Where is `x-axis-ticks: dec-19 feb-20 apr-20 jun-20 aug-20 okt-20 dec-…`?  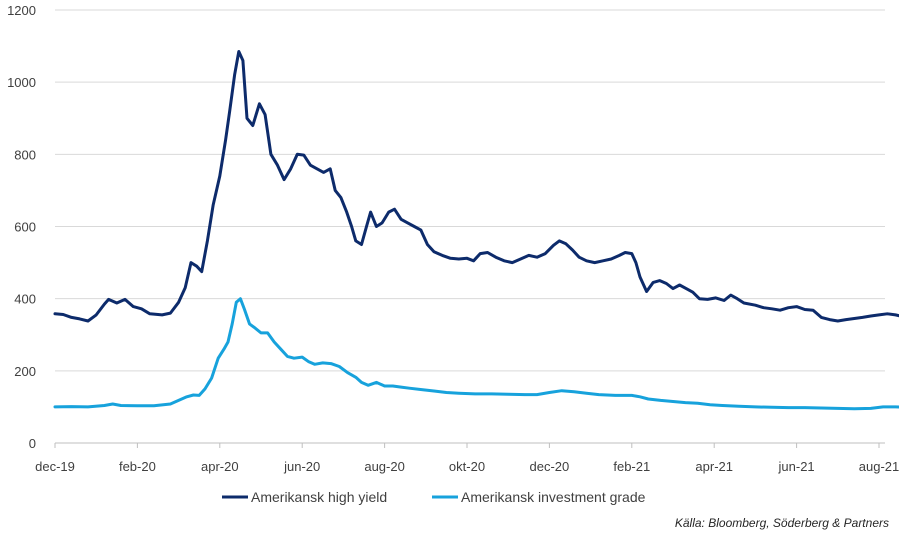 x-axis-ticks: dec-19 feb-20 apr-20 jun-20 aug-20 okt-20 dec-… is located at coordinates (467, 458).